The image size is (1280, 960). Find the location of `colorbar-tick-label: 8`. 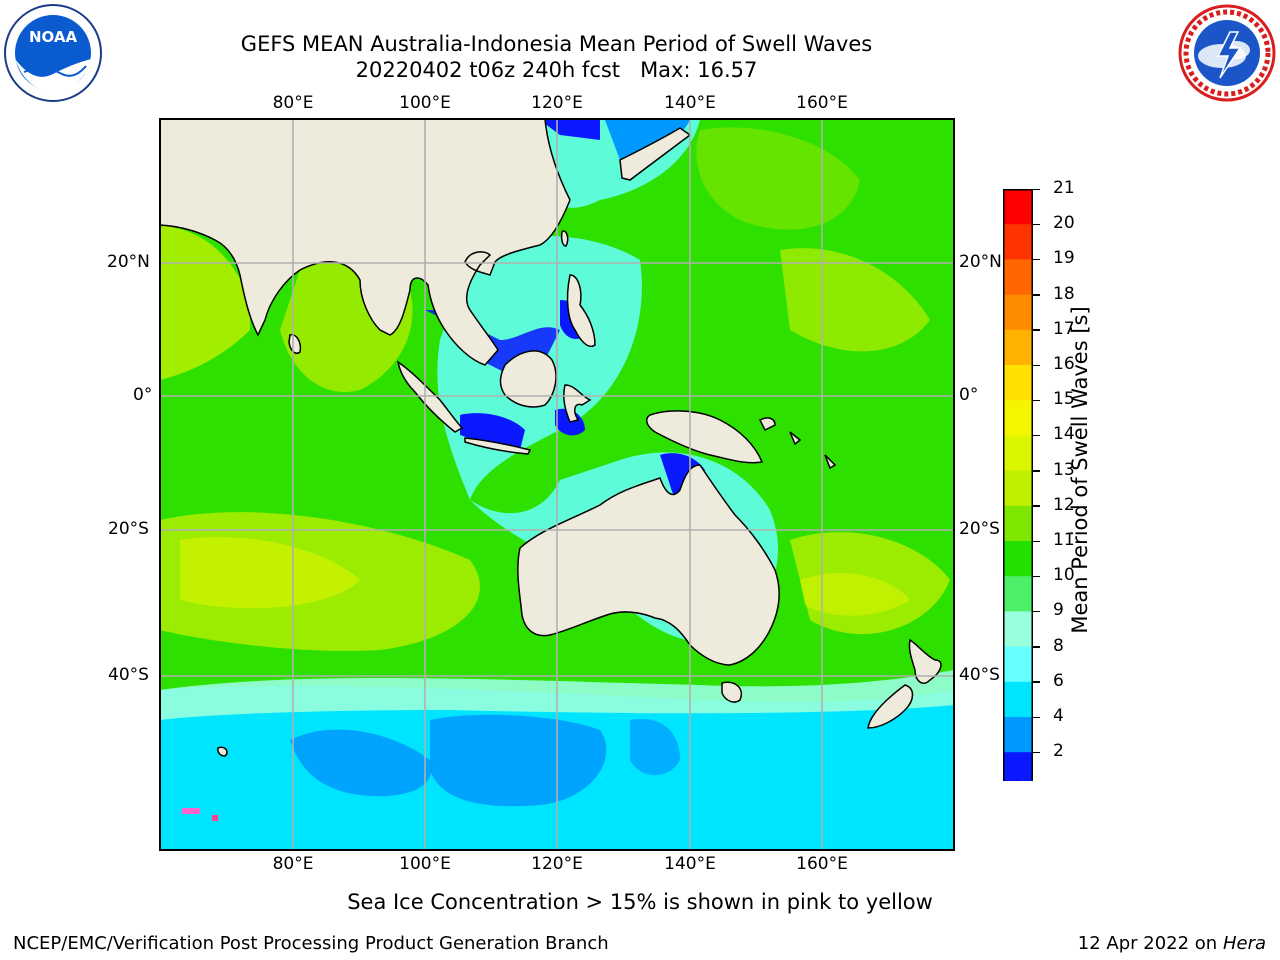

colorbar-tick-label: 8 is located at coordinates (1058, 645).